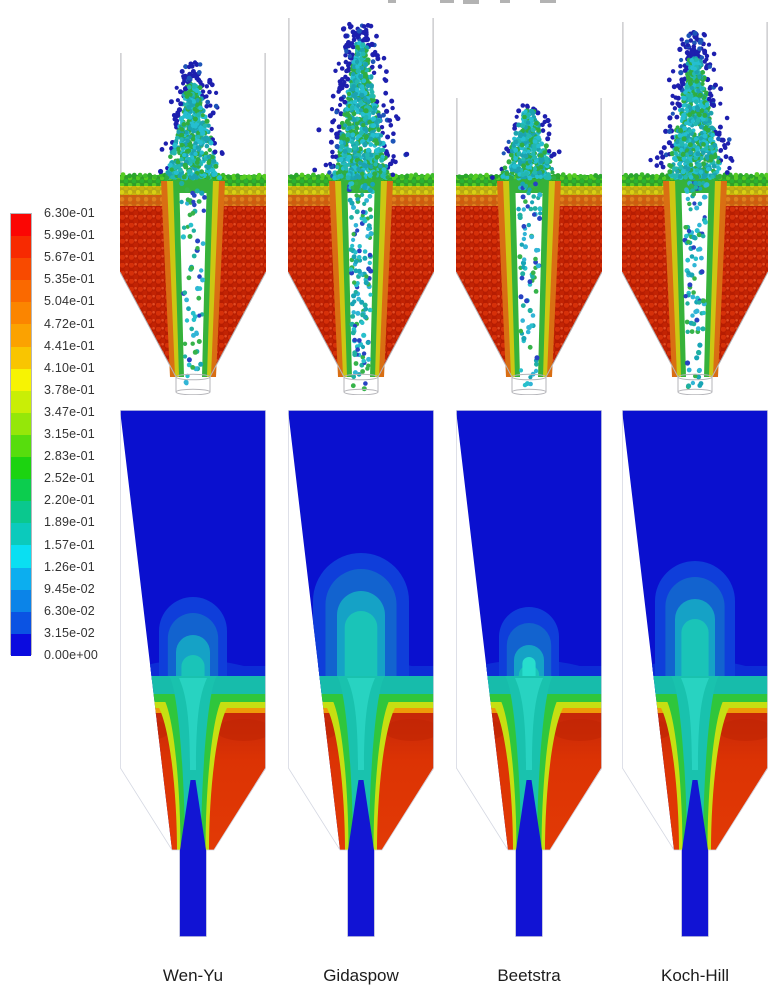 Image resolution: width=780 pixels, height=1000 pixels. I want to click on colorbar-tick-label: 6.30e-02, so click(69, 610).